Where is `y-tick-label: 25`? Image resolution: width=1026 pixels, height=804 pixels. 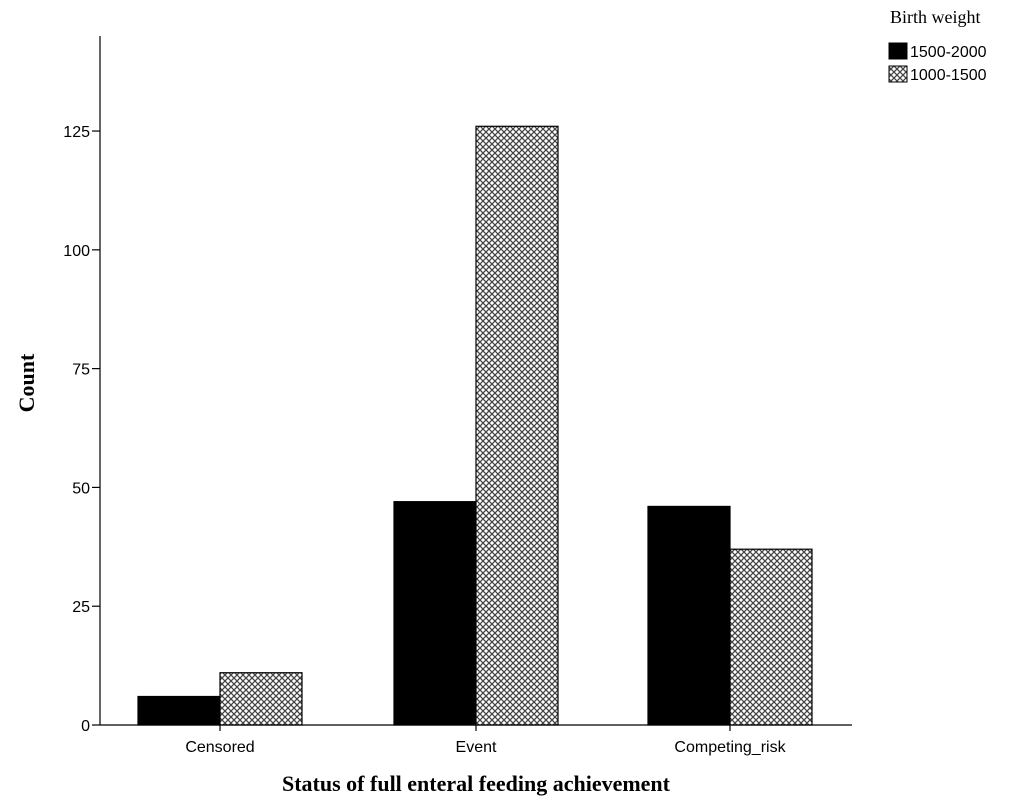
y-tick-label: 25 is located at coordinates (81, 607).